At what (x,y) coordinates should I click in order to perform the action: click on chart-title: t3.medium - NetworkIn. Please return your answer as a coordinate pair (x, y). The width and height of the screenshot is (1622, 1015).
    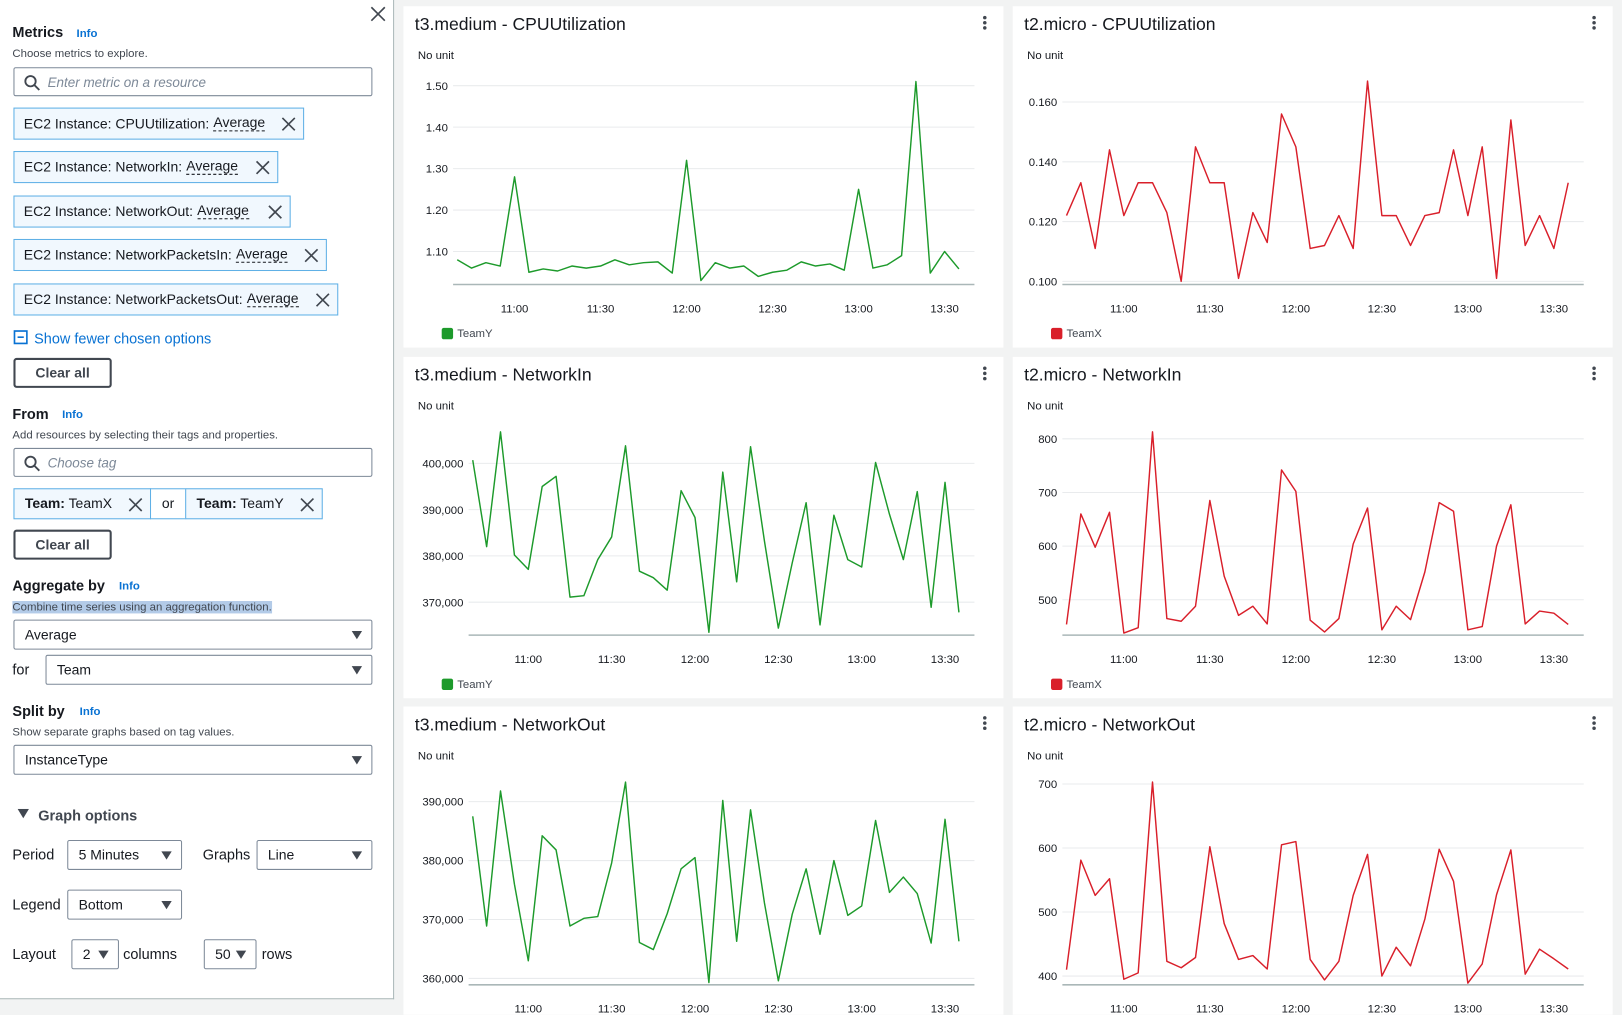
    Looking at the image, I should click on (503, 374).